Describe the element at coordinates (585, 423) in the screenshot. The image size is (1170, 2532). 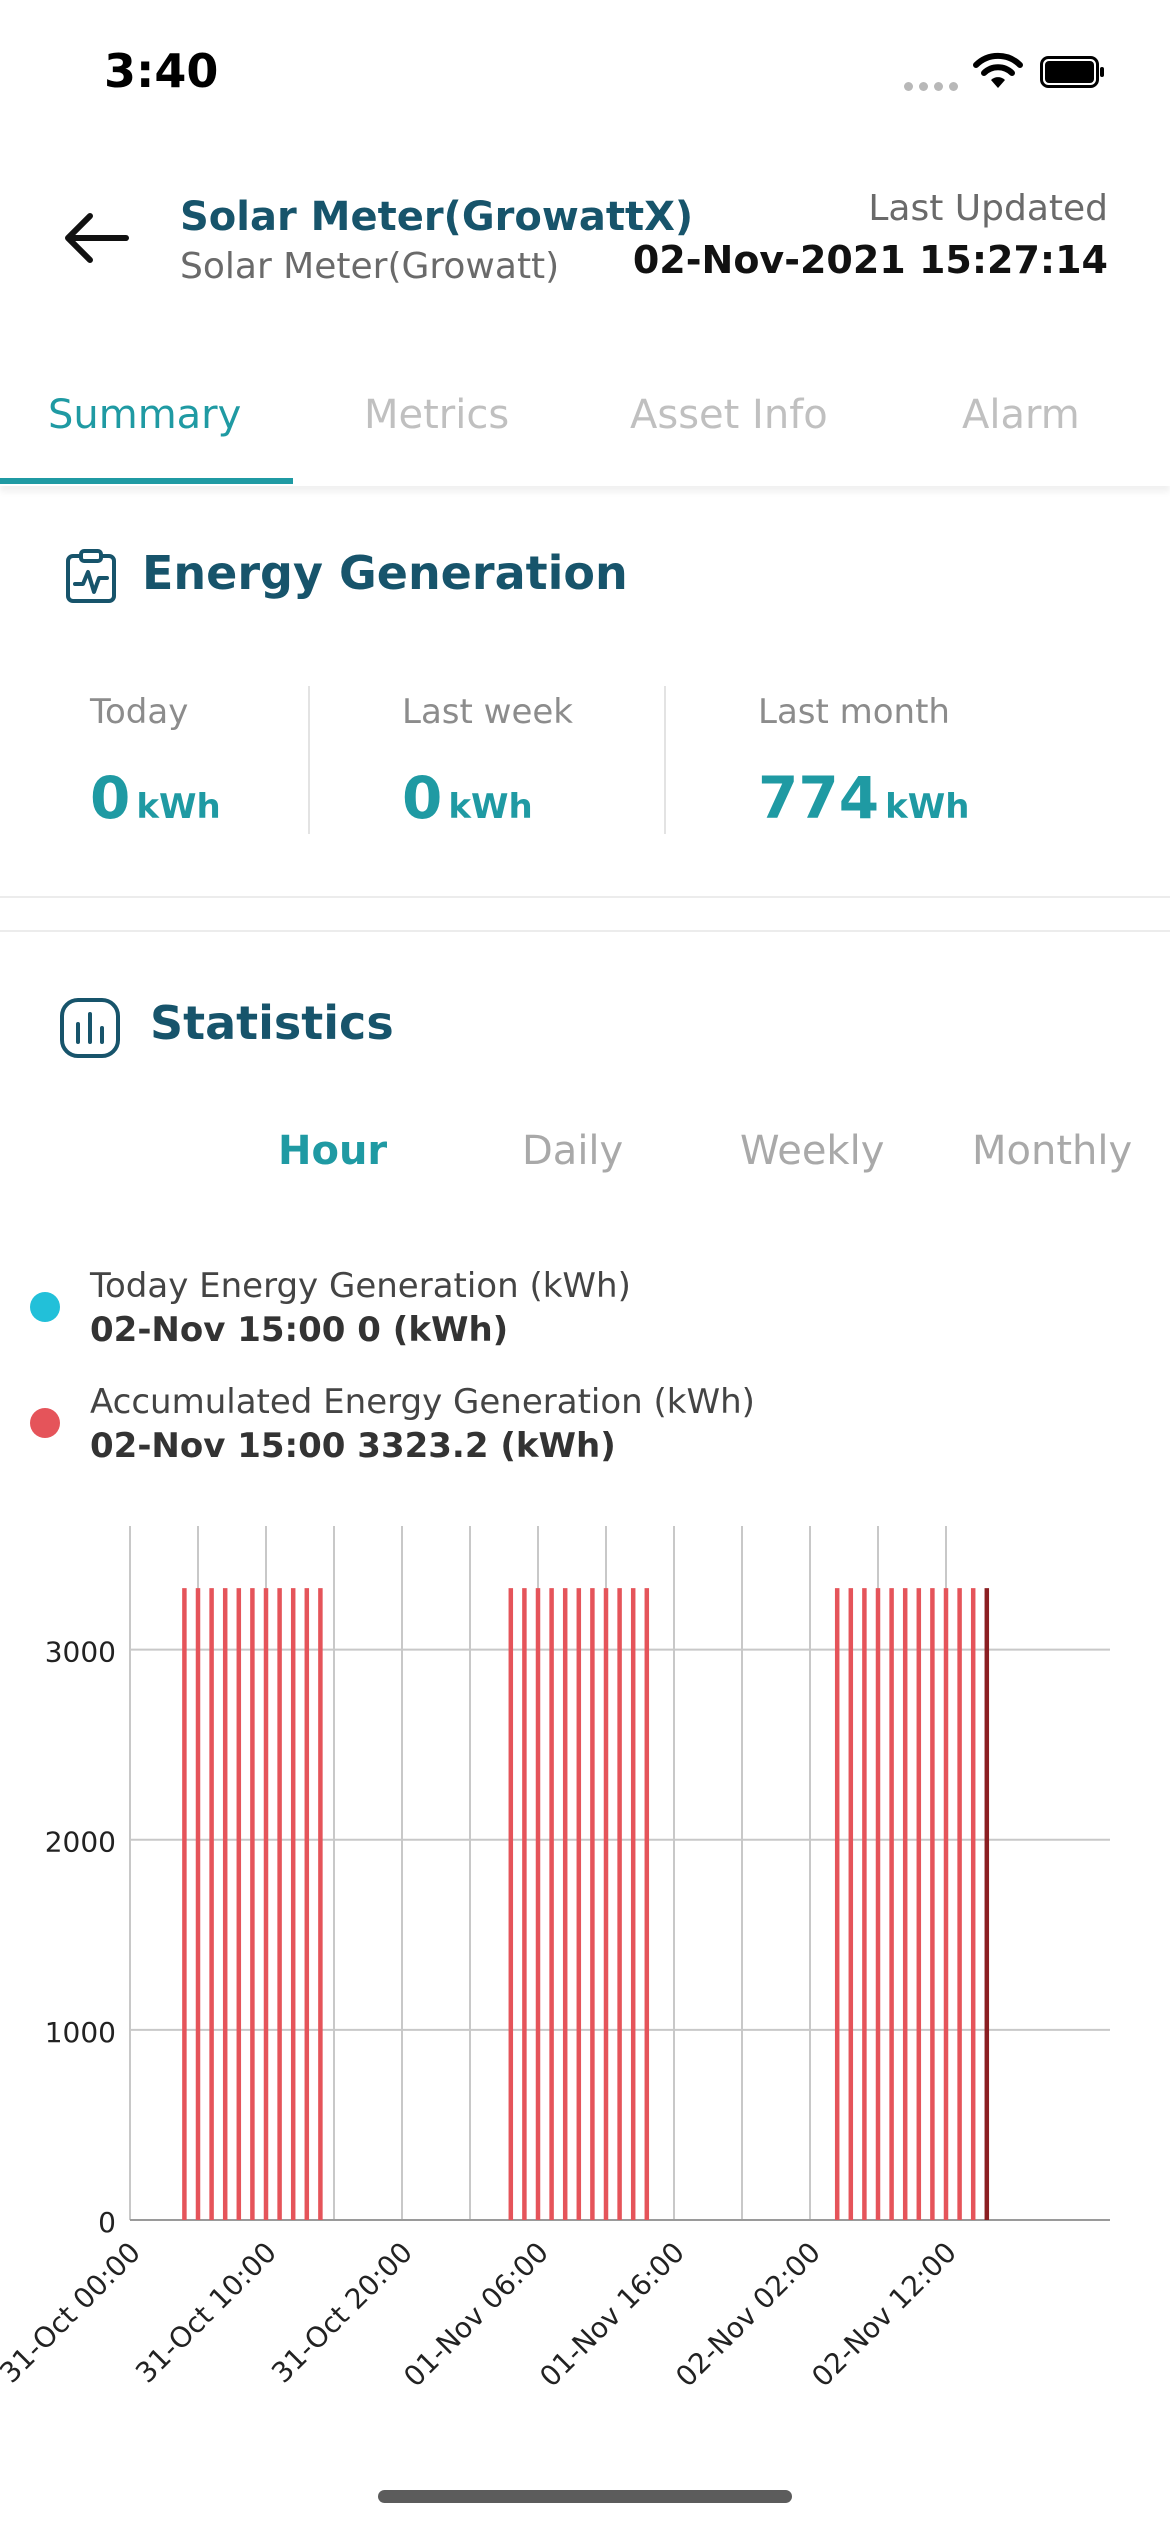
I see `tab-bar: Summary Metrics Asset Info Alarm` at that location.